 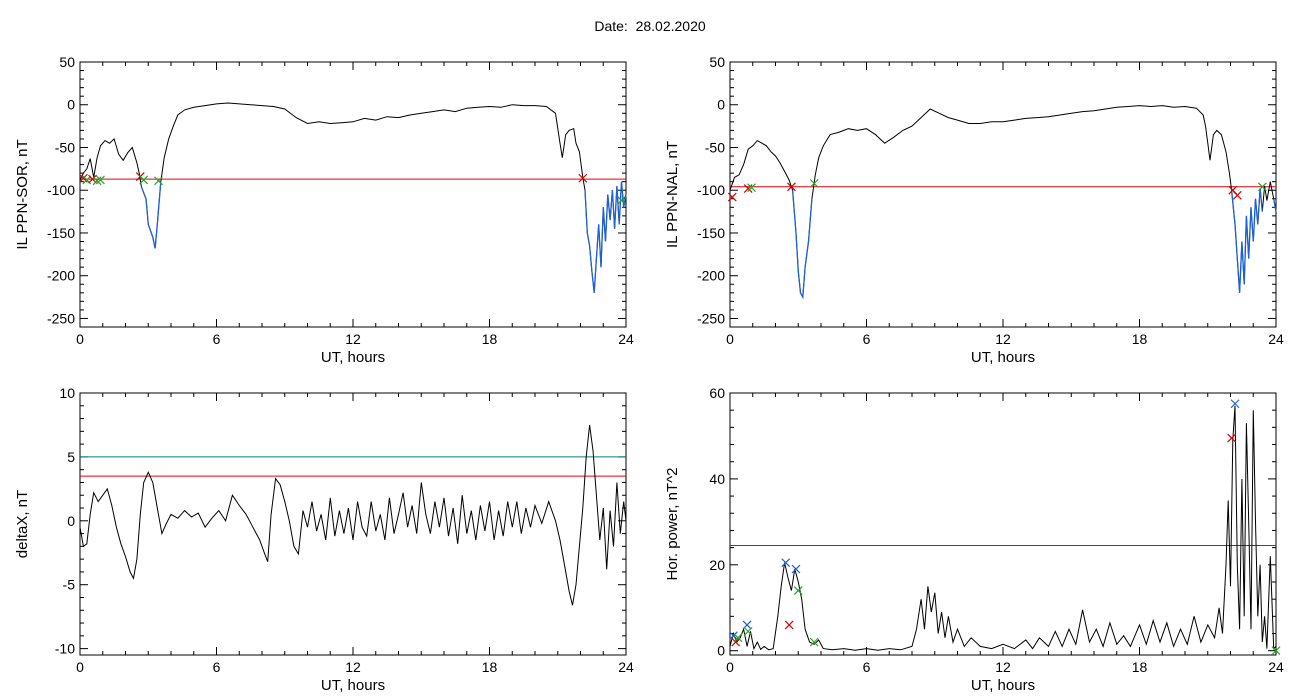 I want to click on y-axis-label: IL PPN-NAL, nT, so click(x=672, y=194).